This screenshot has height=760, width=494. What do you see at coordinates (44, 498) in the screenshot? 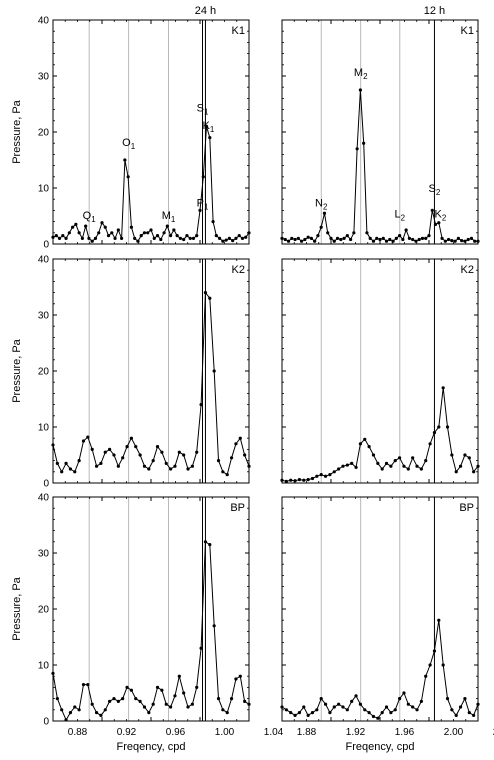
I see `y-tick-label: 40` at bounding box center [44, 498].